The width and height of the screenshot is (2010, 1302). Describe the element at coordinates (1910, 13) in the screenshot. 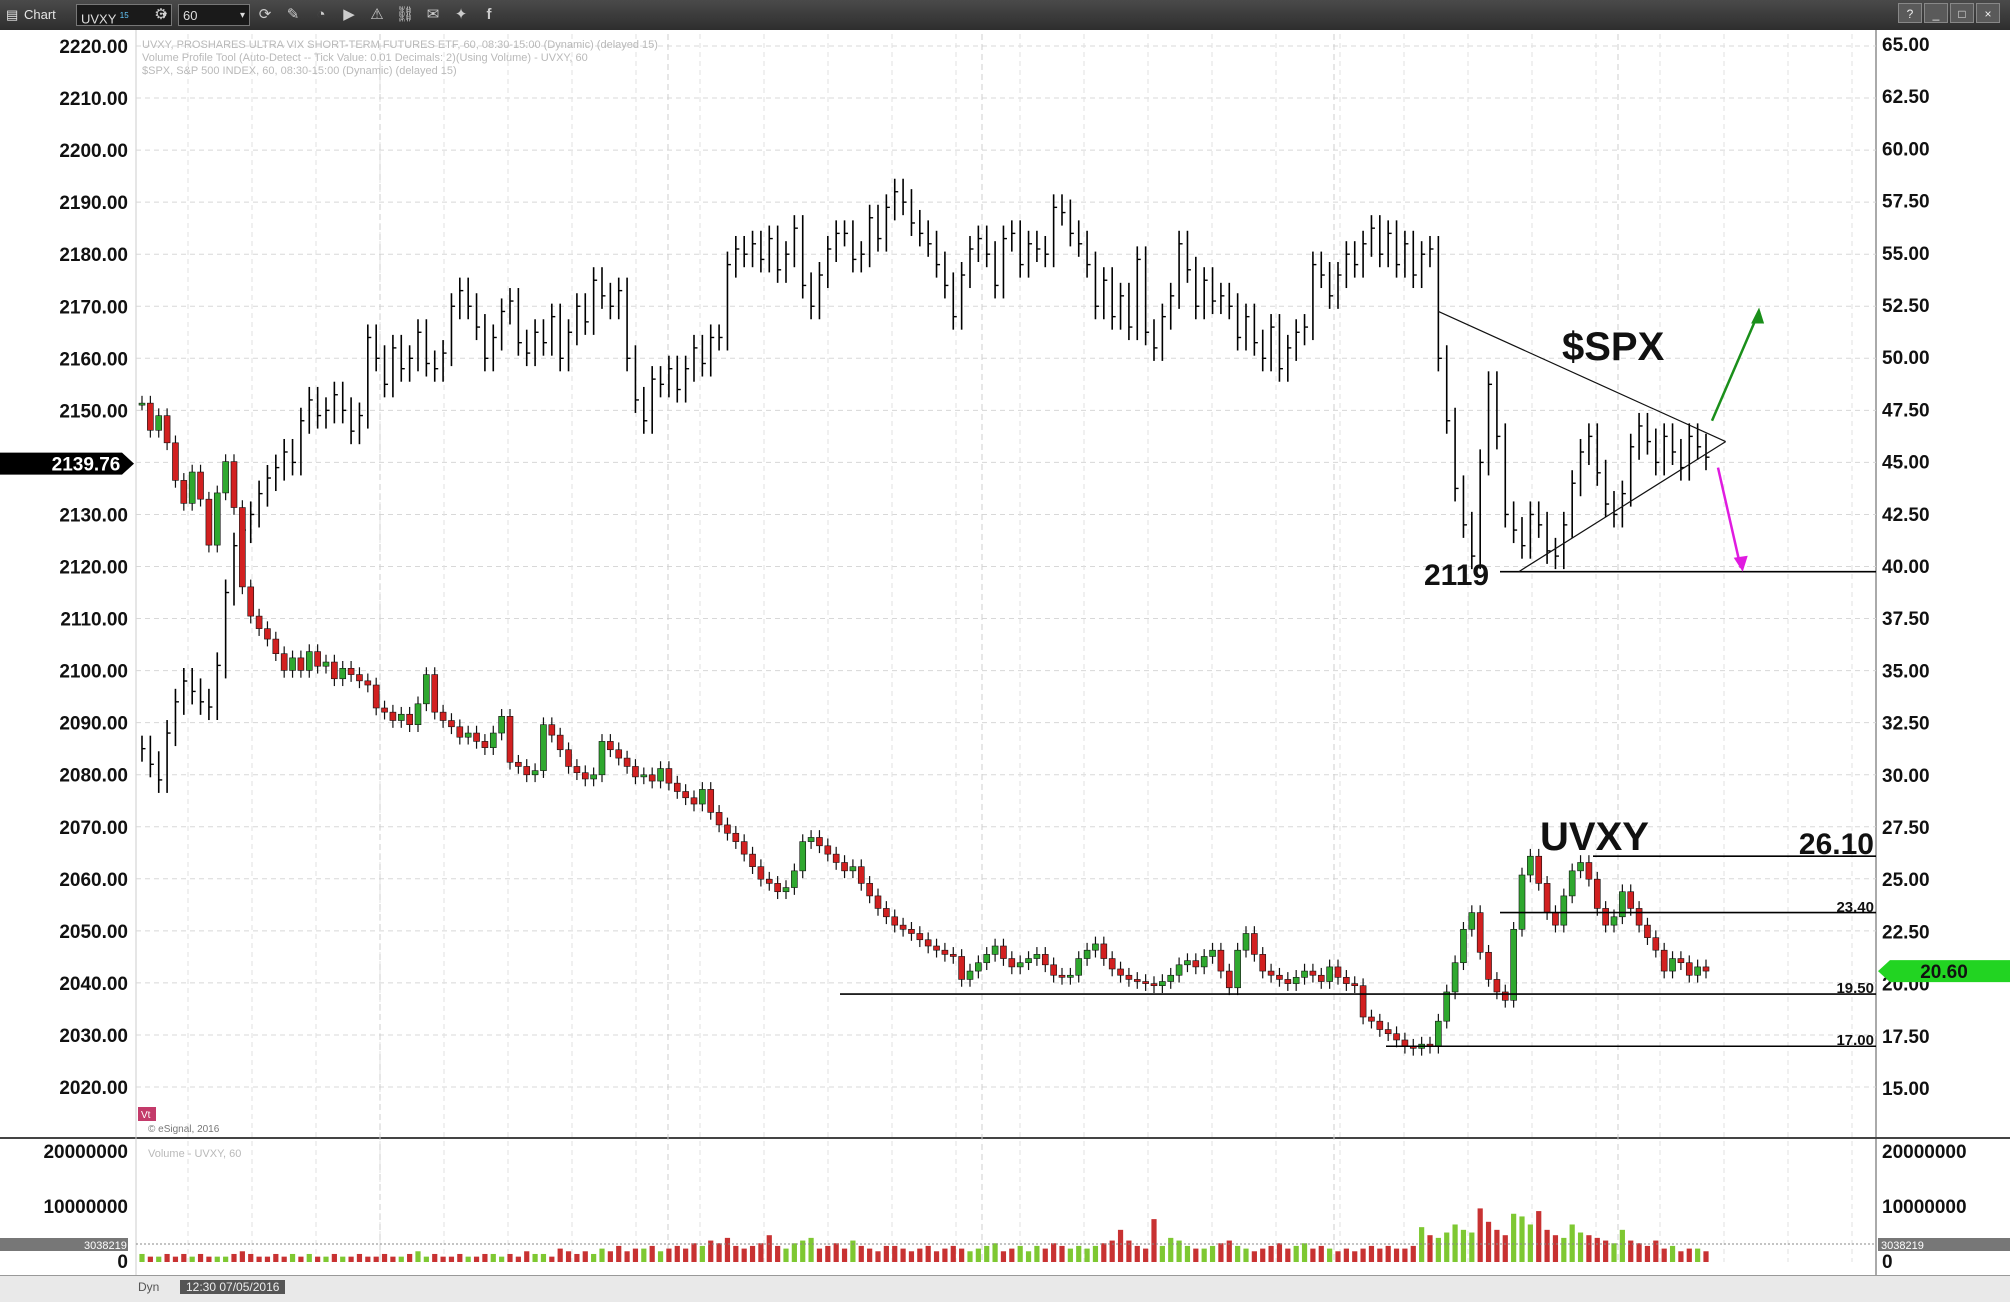

I see `help-button: ?` at that location.